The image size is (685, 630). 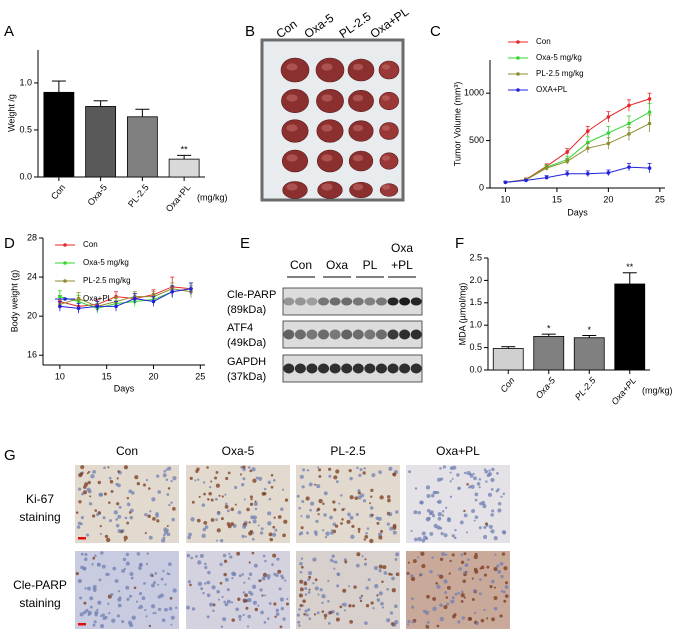 I want to click on y-tick-label: 2.5, so click(x=475, y=257).